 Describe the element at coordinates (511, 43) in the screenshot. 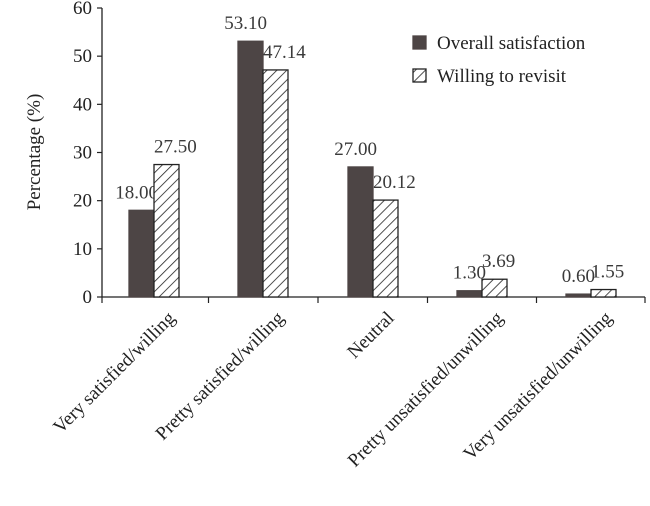

I see `legend-label: Overall satisfaction` at that location.